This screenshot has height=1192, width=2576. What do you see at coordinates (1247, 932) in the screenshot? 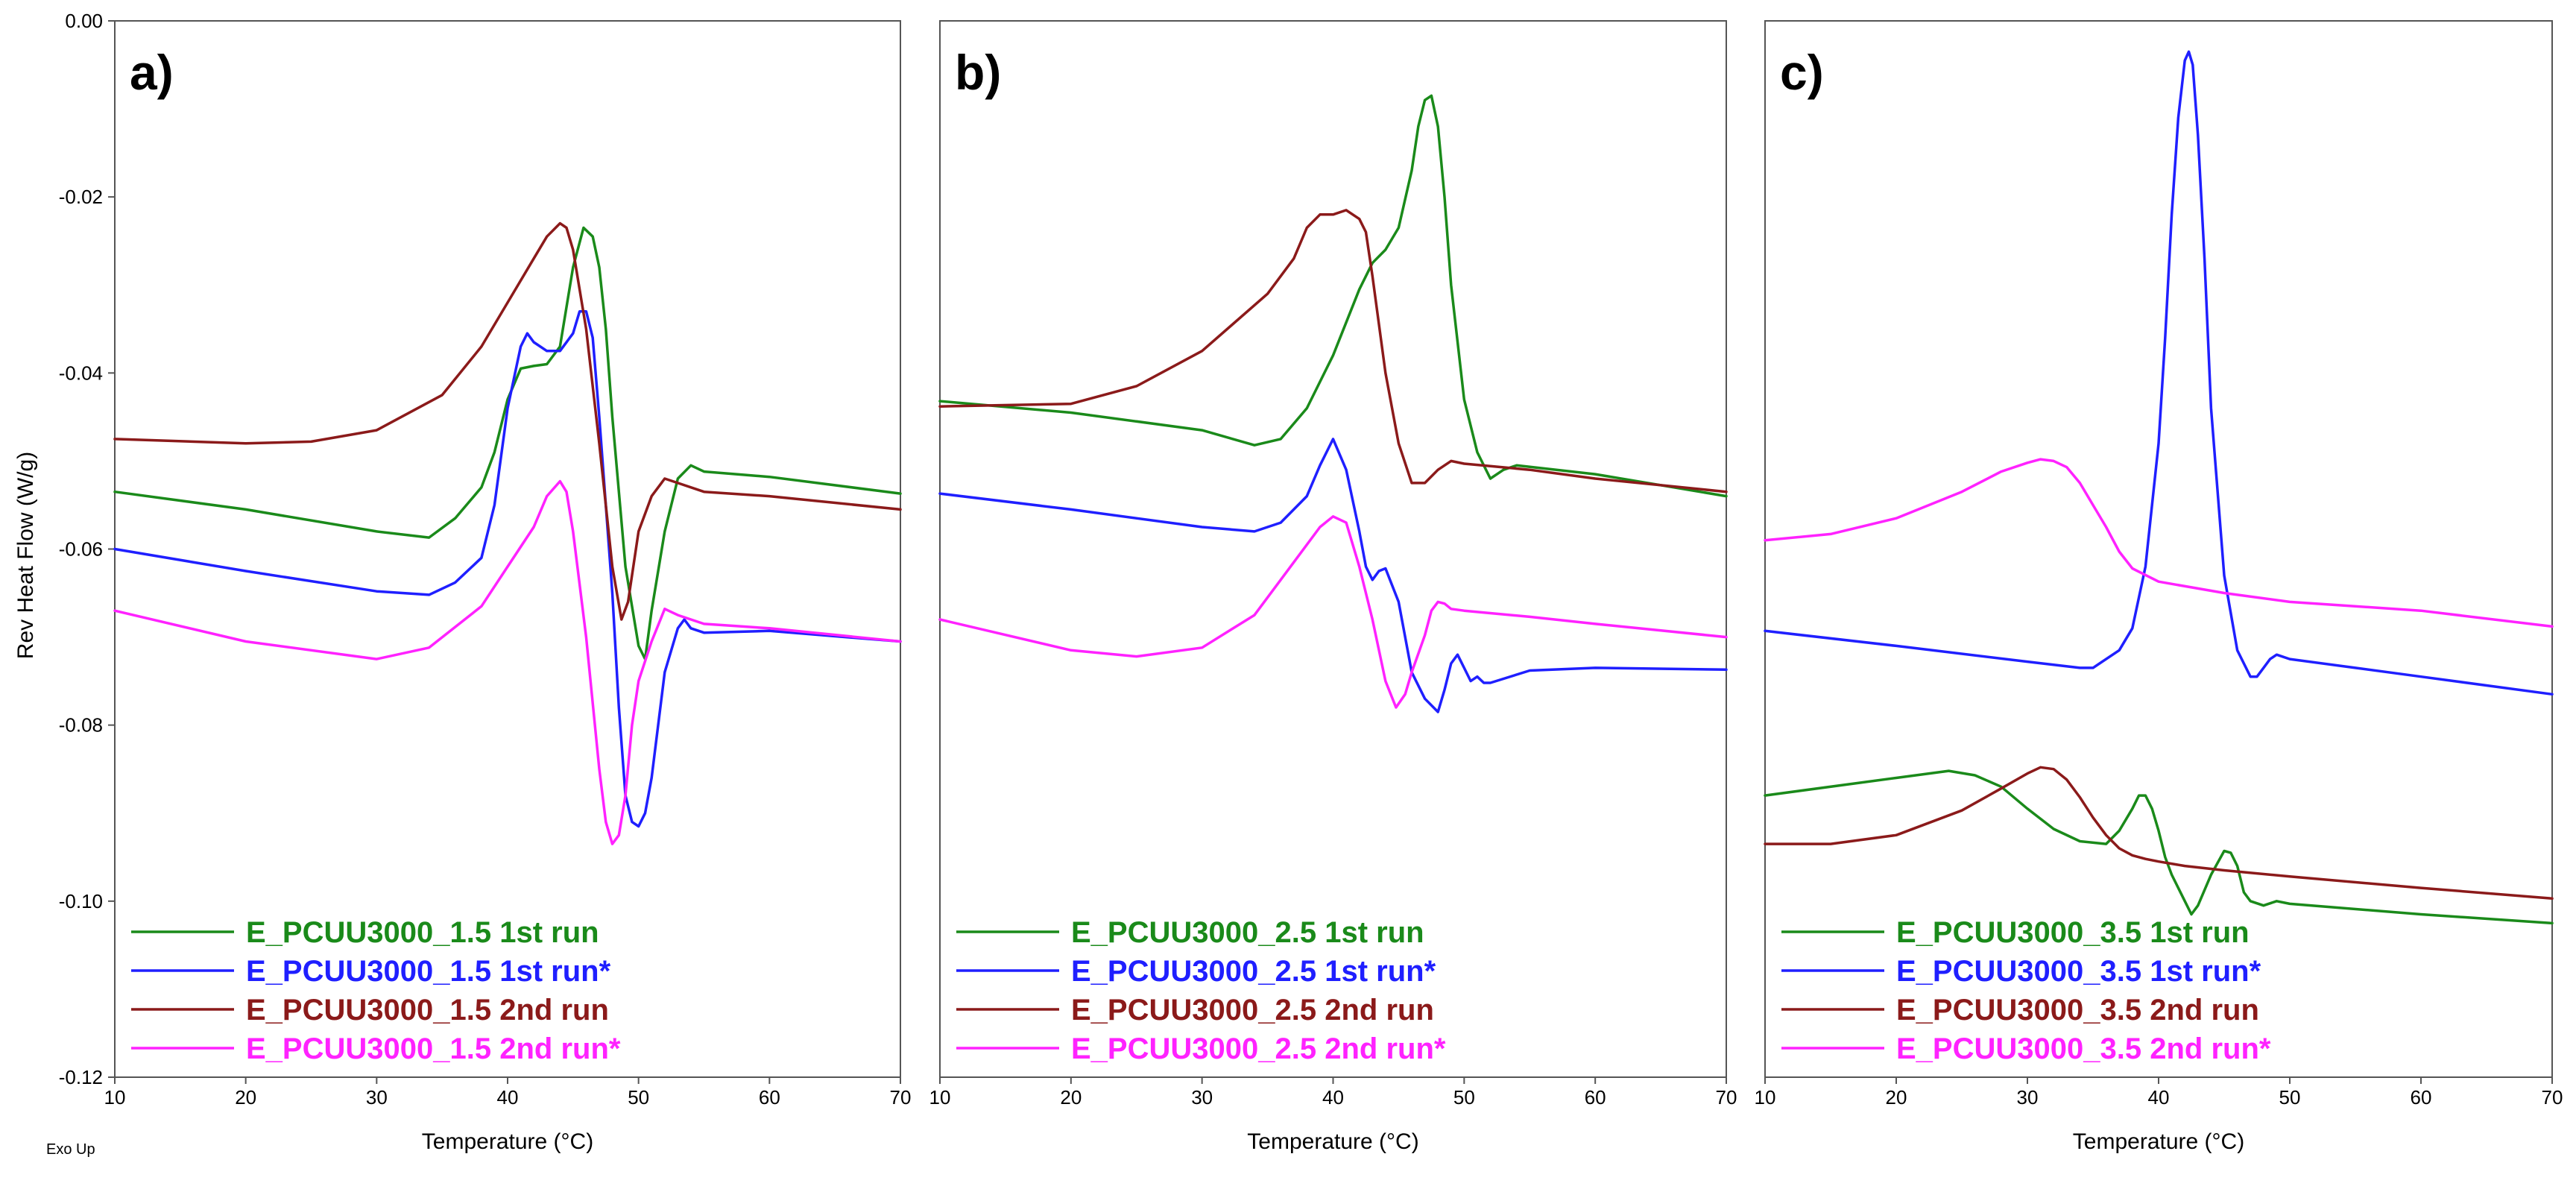
I see `legend-entry: E_PCUU3000_2.5 1st run` at bounding box center [1247, 932].